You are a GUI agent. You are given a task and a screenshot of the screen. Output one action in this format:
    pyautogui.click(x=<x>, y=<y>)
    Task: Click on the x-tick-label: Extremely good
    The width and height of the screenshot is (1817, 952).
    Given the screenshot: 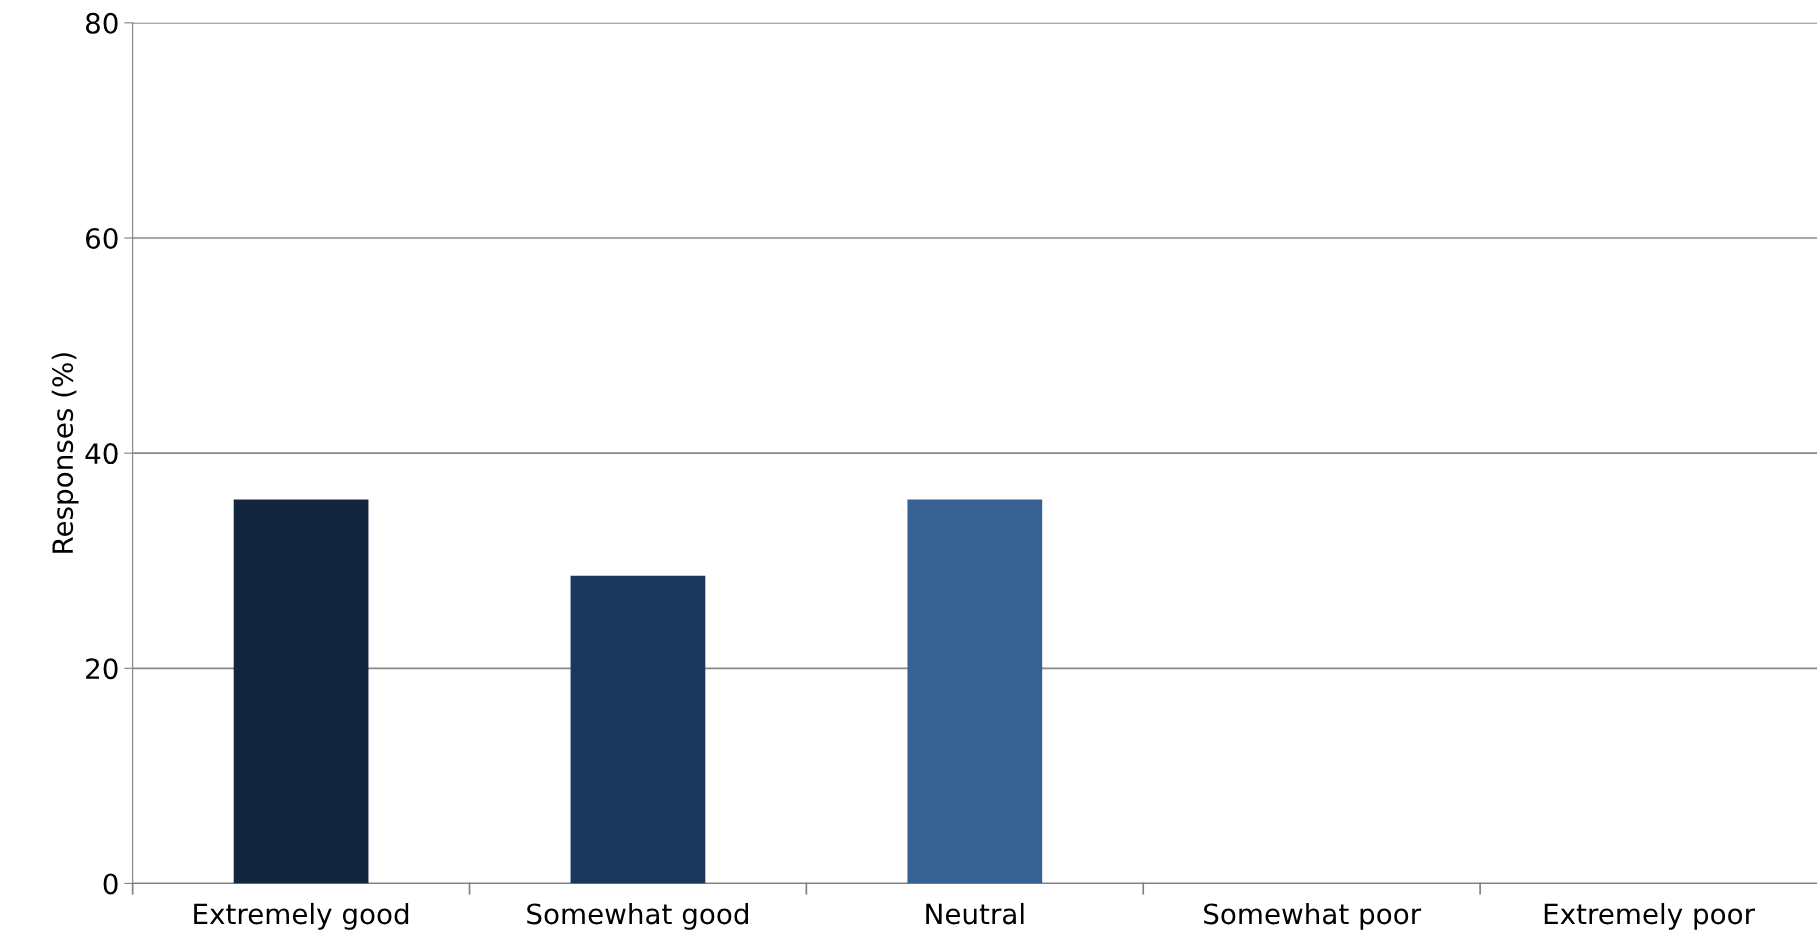 What is the action you would take?
    pyautogui.click(x=301, y=916)
    